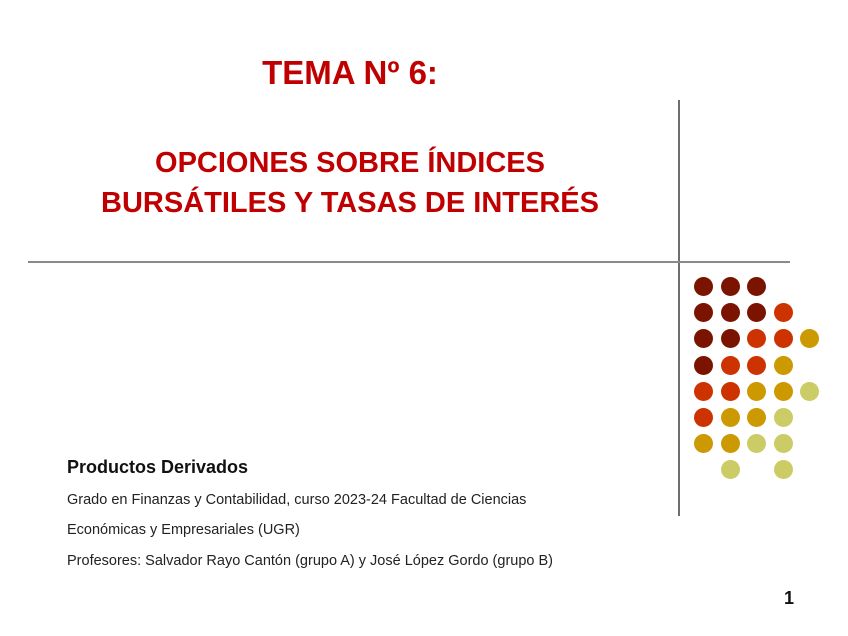 This screenshot has width=848, height=636. I want to click on slide-title: TEMA Nº 6:, so click(350, 72).